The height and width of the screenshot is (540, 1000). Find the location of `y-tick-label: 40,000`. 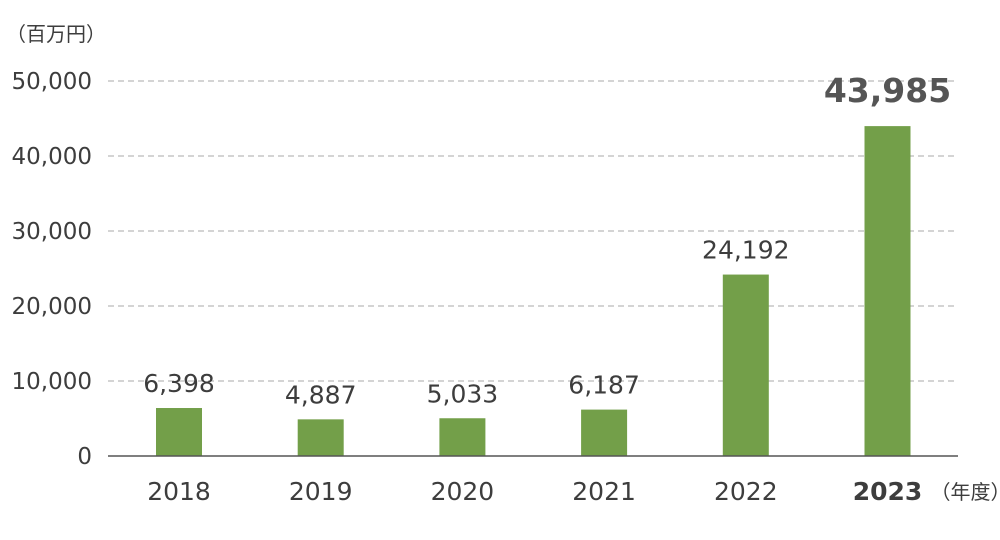

y-tick-label: 40,000 is located at coordinates (52, 157).